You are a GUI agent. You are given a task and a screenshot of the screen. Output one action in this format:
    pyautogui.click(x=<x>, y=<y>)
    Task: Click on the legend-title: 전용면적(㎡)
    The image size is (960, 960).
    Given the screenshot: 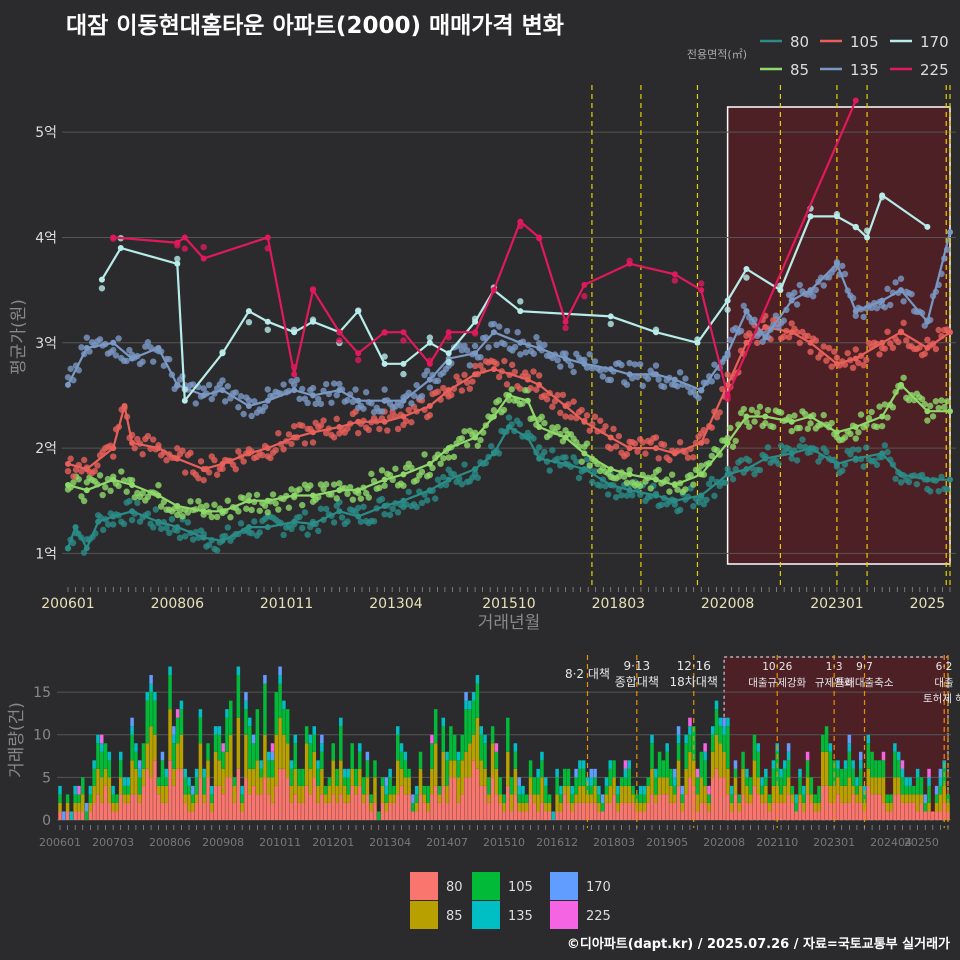 What is the action you would take?
    pyautogui.click(x=717, y=54)
    